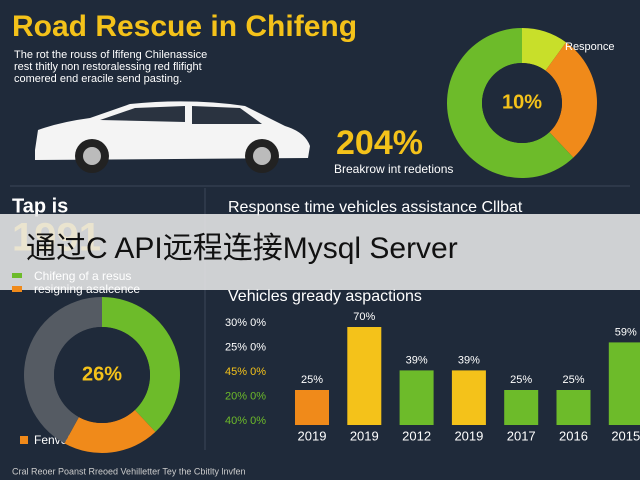  I want to click on y-axis-text: 40% 0%, so click(245, 421).